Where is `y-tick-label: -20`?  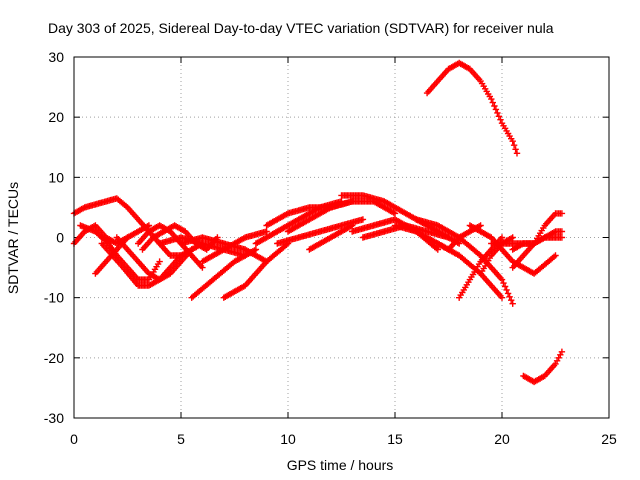
y-tick-label: -20 is located at coordinates (54, 358).